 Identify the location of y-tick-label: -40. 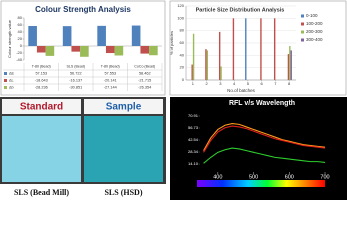
(19, 59).